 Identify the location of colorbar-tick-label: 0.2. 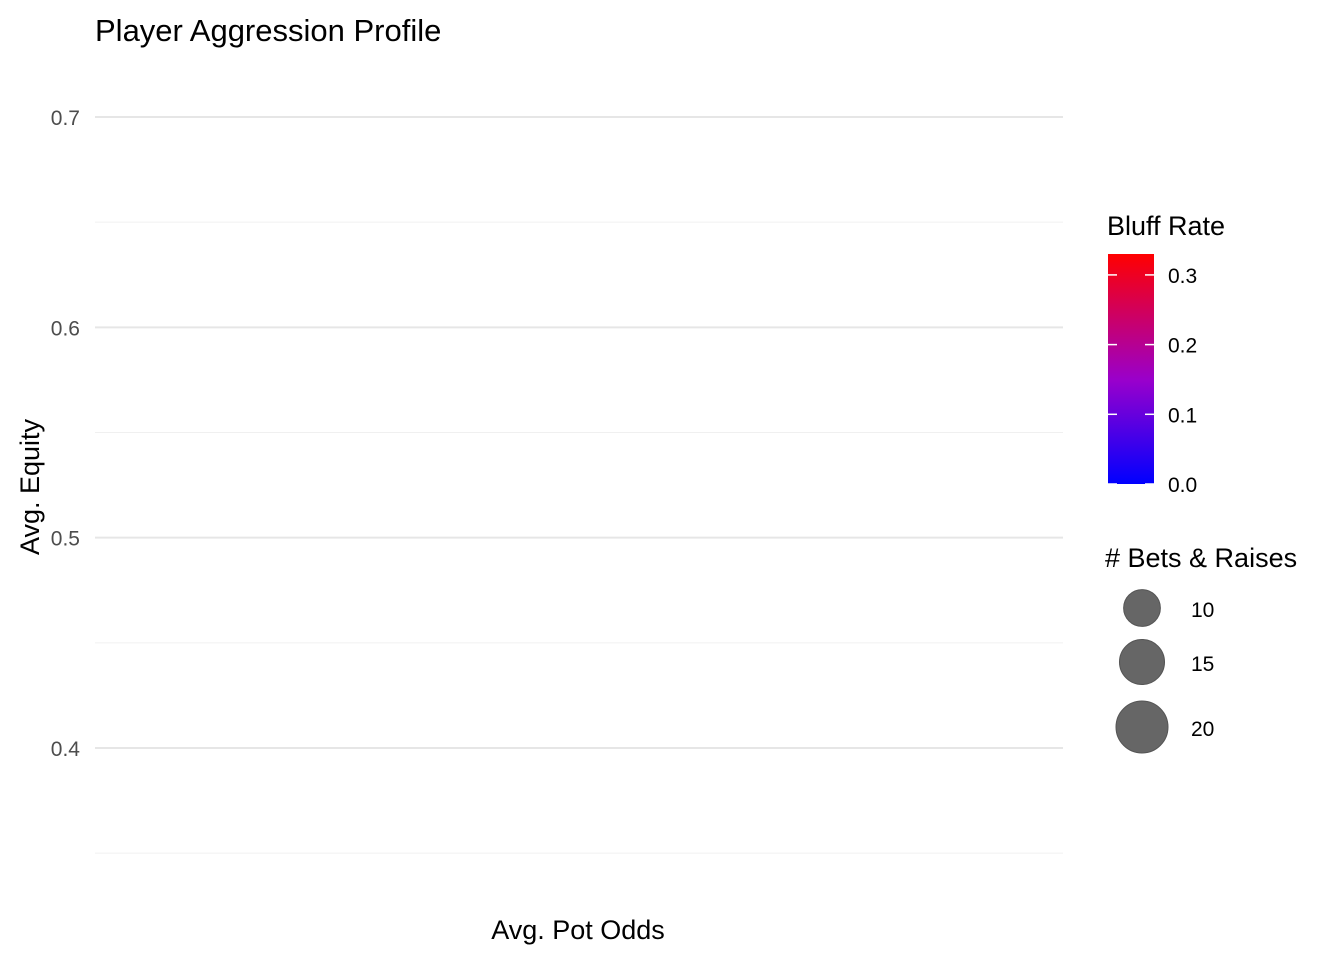
(1182, 346).